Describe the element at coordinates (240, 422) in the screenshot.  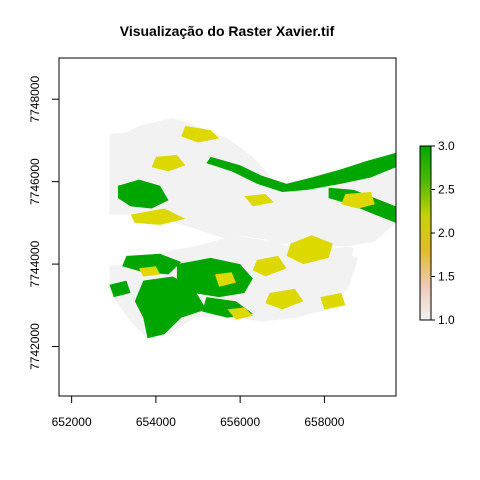
I see `x-tick-label: 656000` at that location.